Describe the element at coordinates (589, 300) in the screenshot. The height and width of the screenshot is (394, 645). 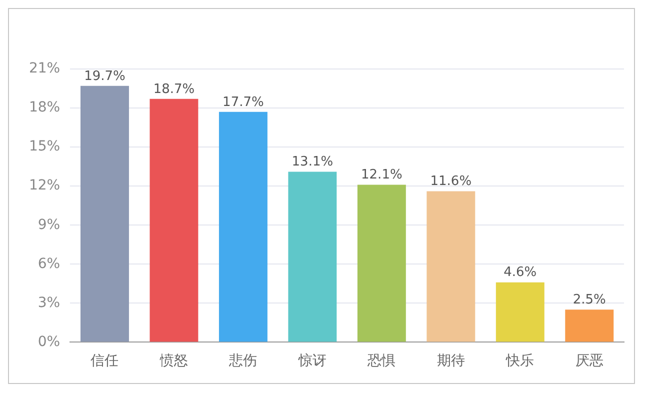
I see `data-label: 2.5%` at that location.